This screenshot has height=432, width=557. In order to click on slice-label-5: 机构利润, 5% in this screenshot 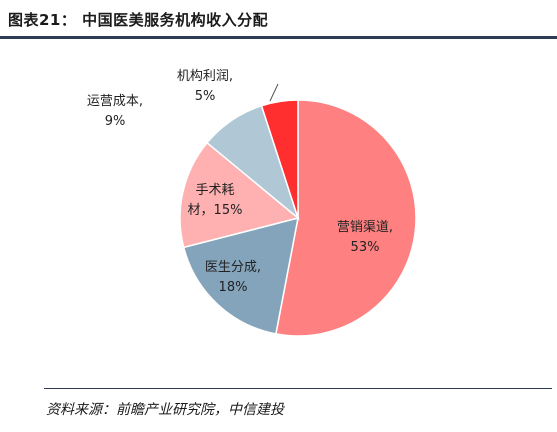, I will do `click(205, 86)`.